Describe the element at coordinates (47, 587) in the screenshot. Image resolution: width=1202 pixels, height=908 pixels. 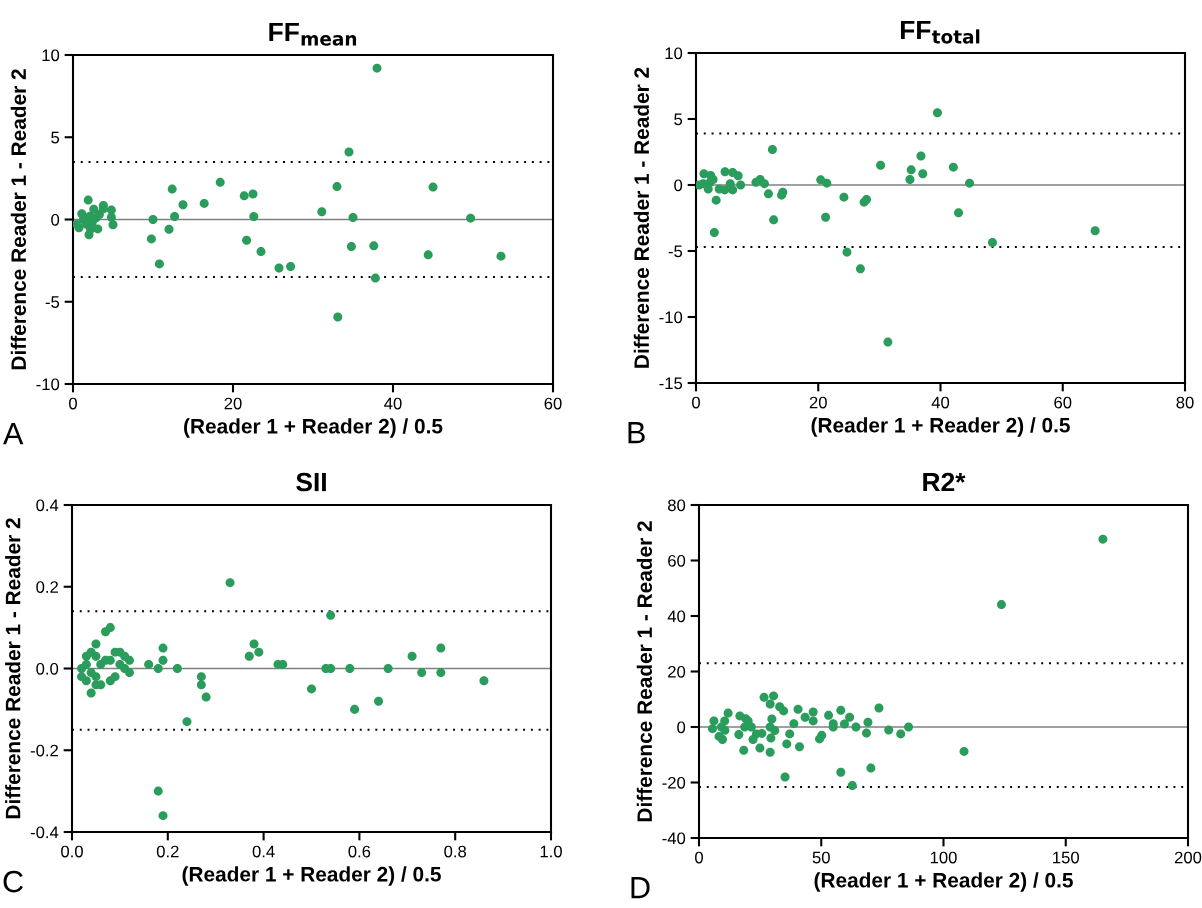
I see `y-tick-label: 0.2` at that location.